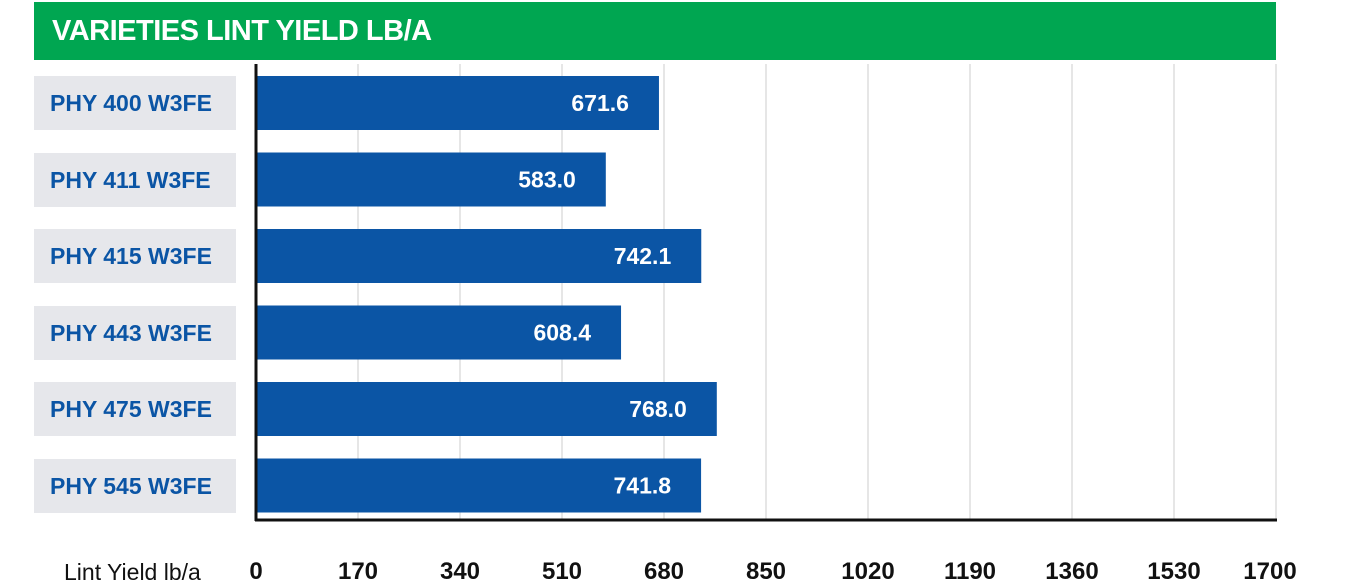  I want to click on x-tick-label: 850, so click(766, 571).